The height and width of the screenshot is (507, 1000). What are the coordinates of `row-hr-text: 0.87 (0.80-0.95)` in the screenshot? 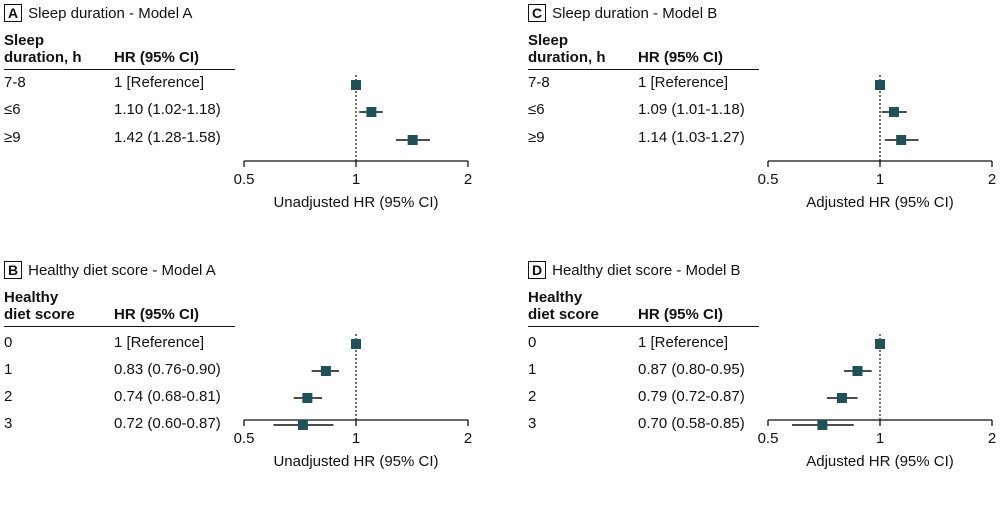 It's located at (691, 369).